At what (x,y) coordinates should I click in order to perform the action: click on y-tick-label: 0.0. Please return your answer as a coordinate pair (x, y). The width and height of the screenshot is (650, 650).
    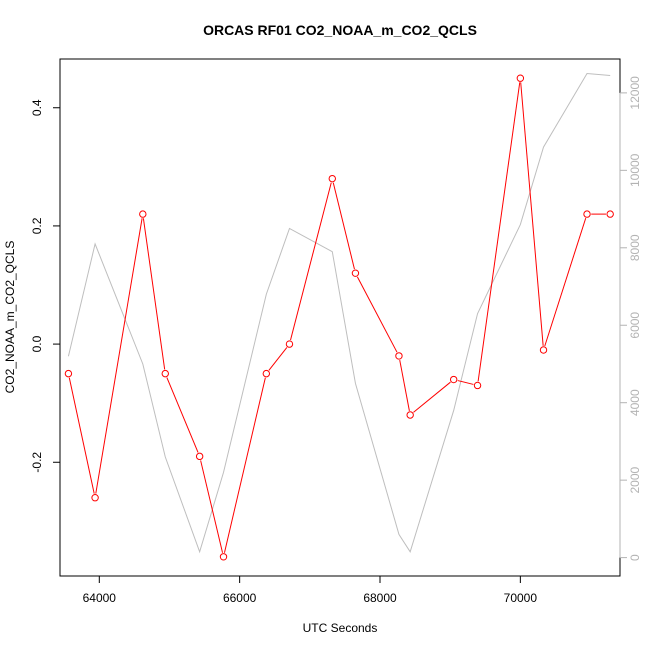
    Looking at the image, I should click on (37, 343).